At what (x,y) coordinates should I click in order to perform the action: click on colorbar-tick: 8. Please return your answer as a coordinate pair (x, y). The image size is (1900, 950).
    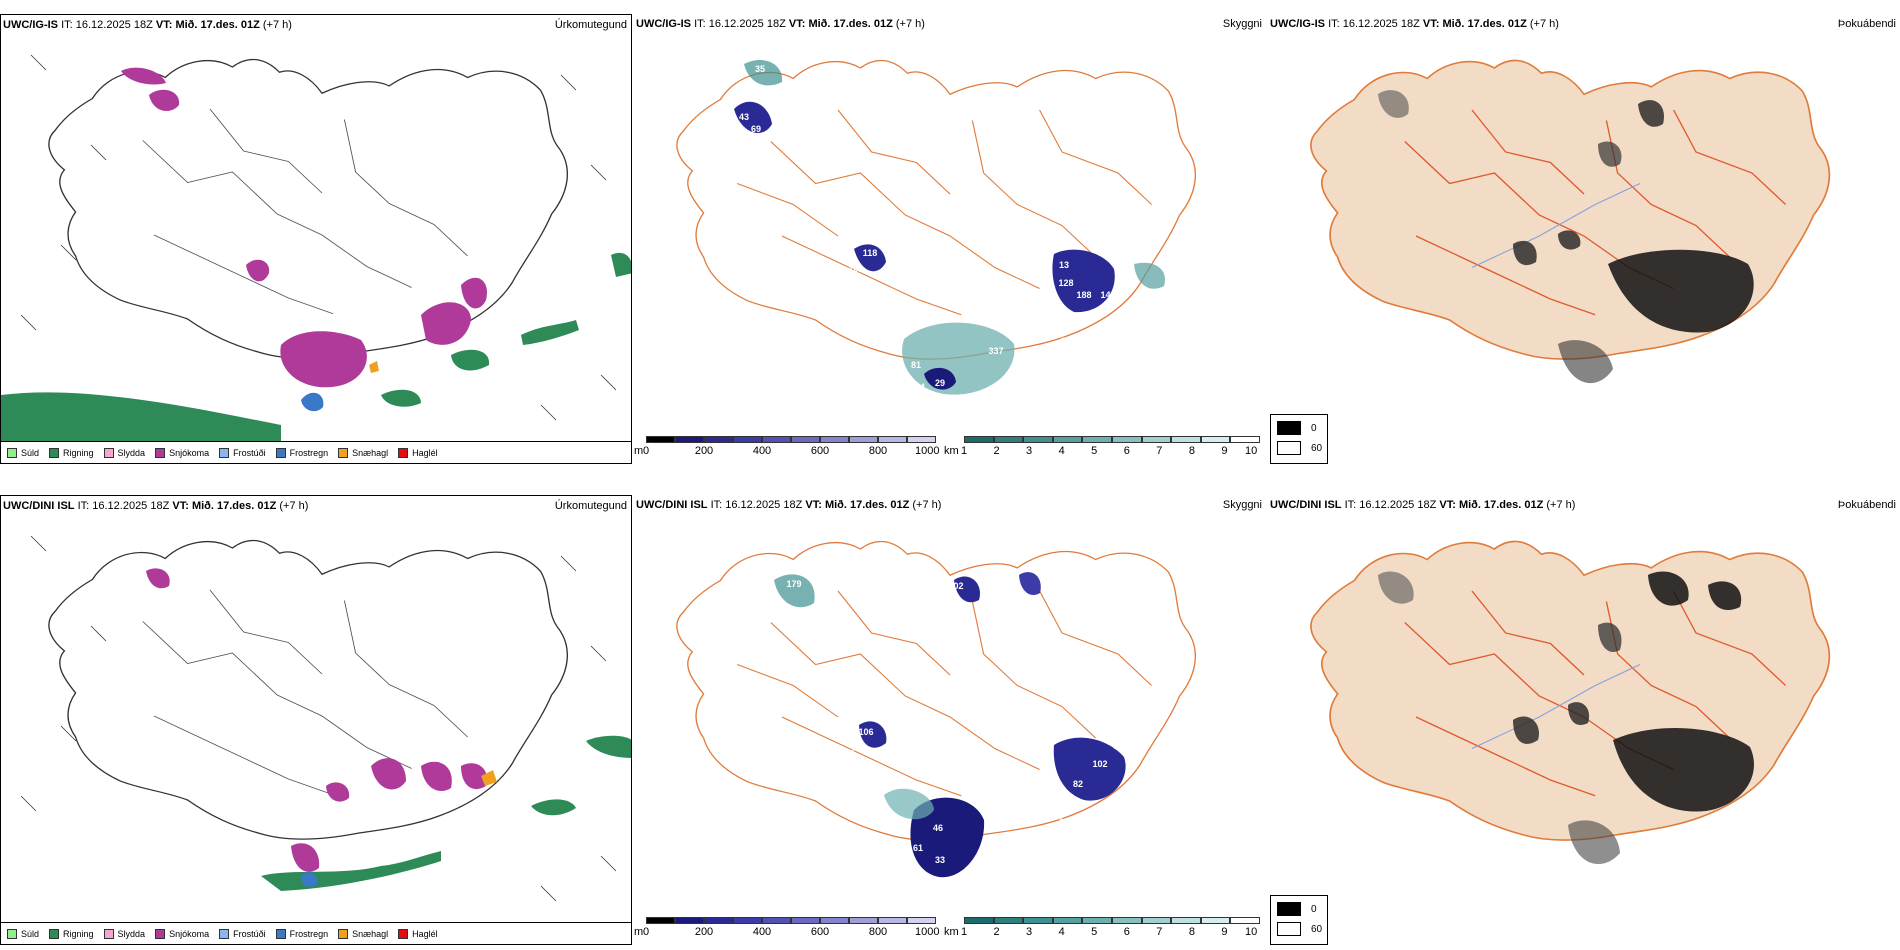
    Looking at the image, I should click on (1191, 932).